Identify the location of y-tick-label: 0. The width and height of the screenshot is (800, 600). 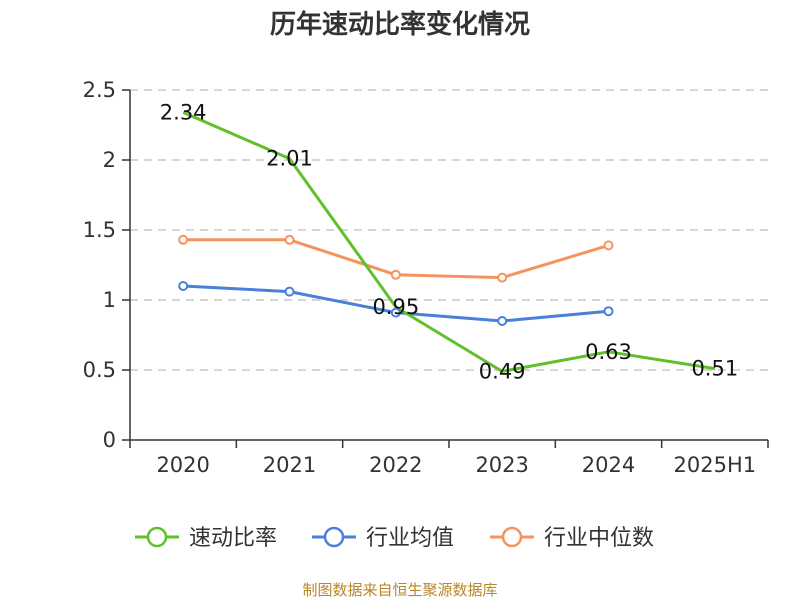
(109, 440).